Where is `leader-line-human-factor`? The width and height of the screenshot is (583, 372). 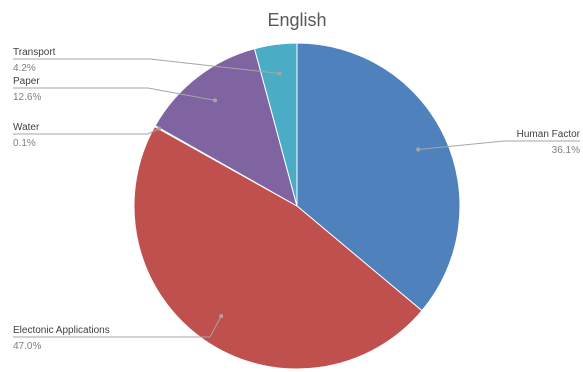
leader-line-human-factor is located at coordinates (499, 145).